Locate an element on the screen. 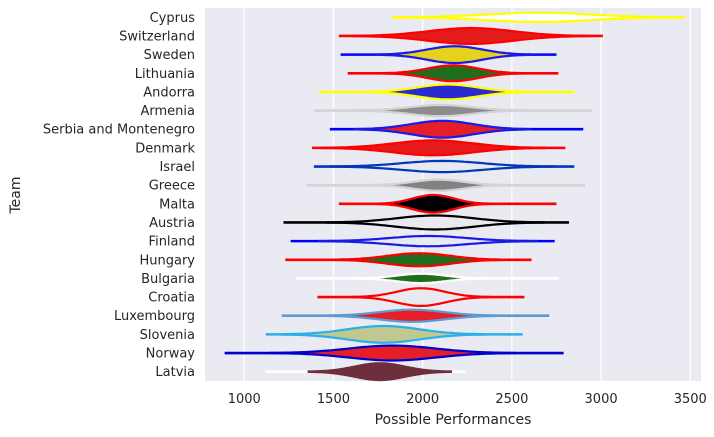 The width and height of the screenshot is (714, 437). violin-andorra is located at coordinates (447, 92).